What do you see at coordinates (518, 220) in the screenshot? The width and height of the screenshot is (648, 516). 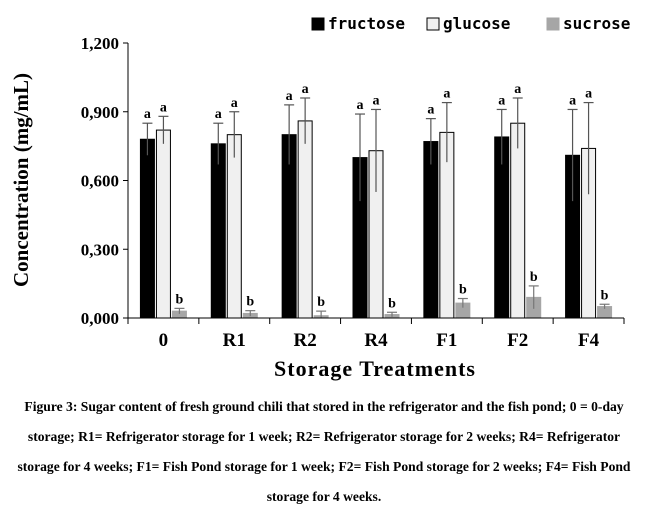 I see `bar-glucose-F2` at bounding box center [518, 220].